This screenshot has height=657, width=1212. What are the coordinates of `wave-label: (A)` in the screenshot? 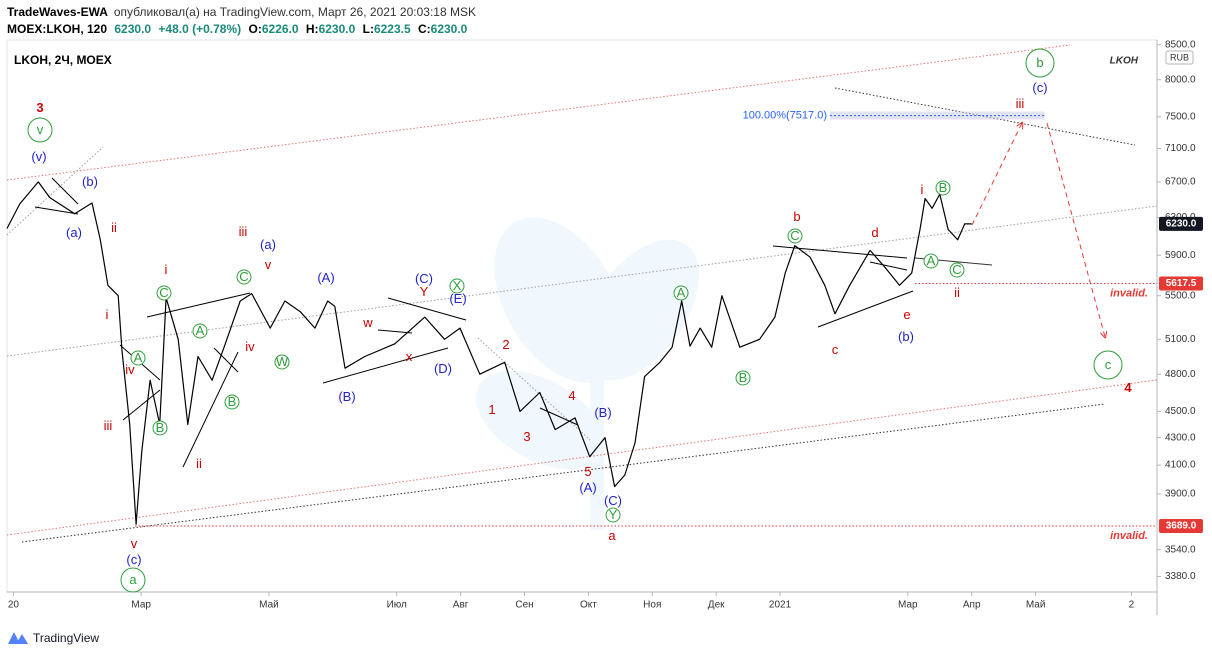 It's located at (587, 487).